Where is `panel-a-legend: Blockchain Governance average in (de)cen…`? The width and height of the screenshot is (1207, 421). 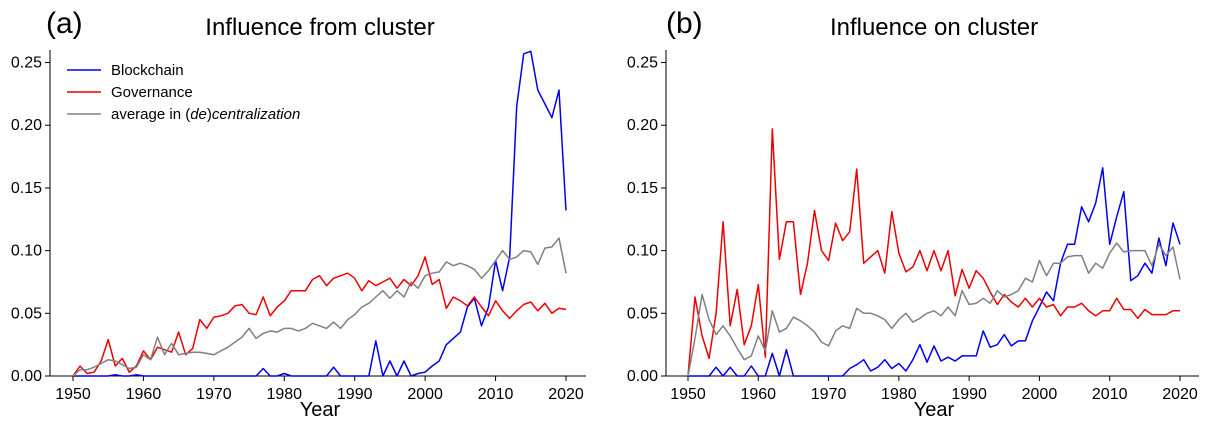
panel-a-legend: Blockchain Governance average in (de)cen… is located at coordinates (183, 92).